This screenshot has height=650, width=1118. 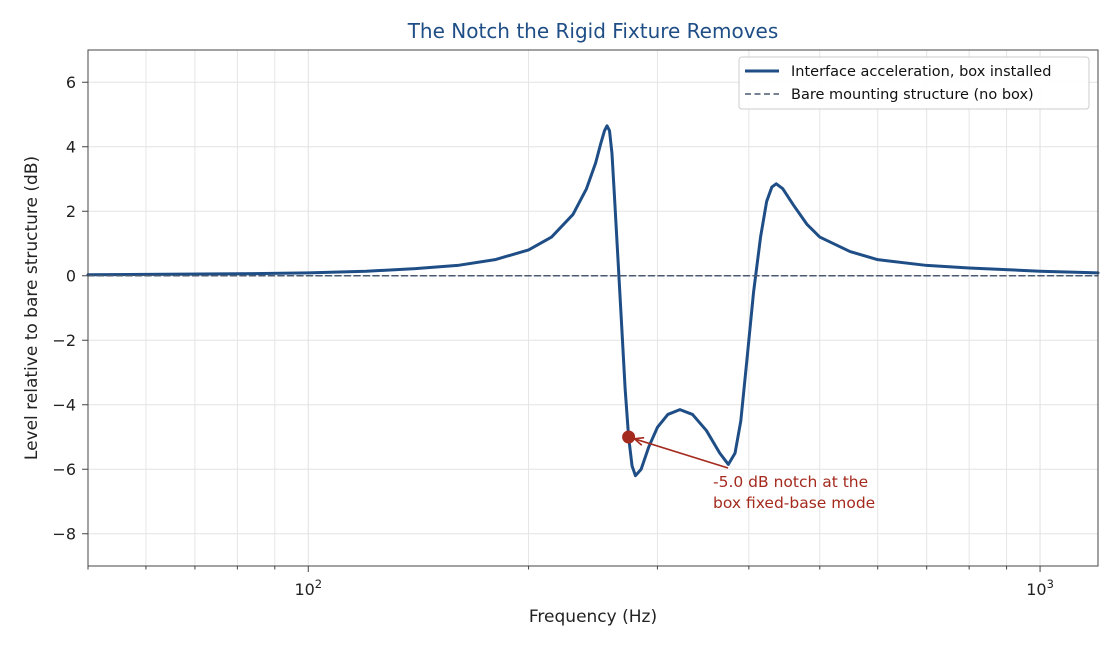 What do you see at coordinates (64, 340) in the screenshot?
I see `y-tick-label: −2` at bounding box center [64, 340].